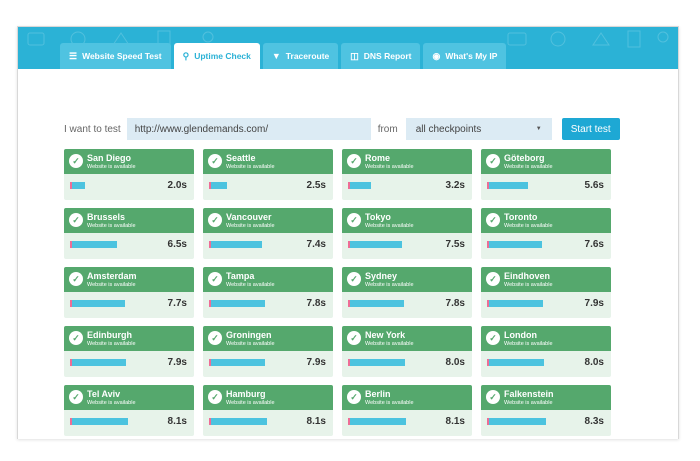 Image resolution: width=700 pixels, height=461 pixels. What do you see at coordinates (407, 233) in the screenshot?
I see `result-card: ✓ Tokyo Website is available 7.5s` at bounding box center [407, 233].